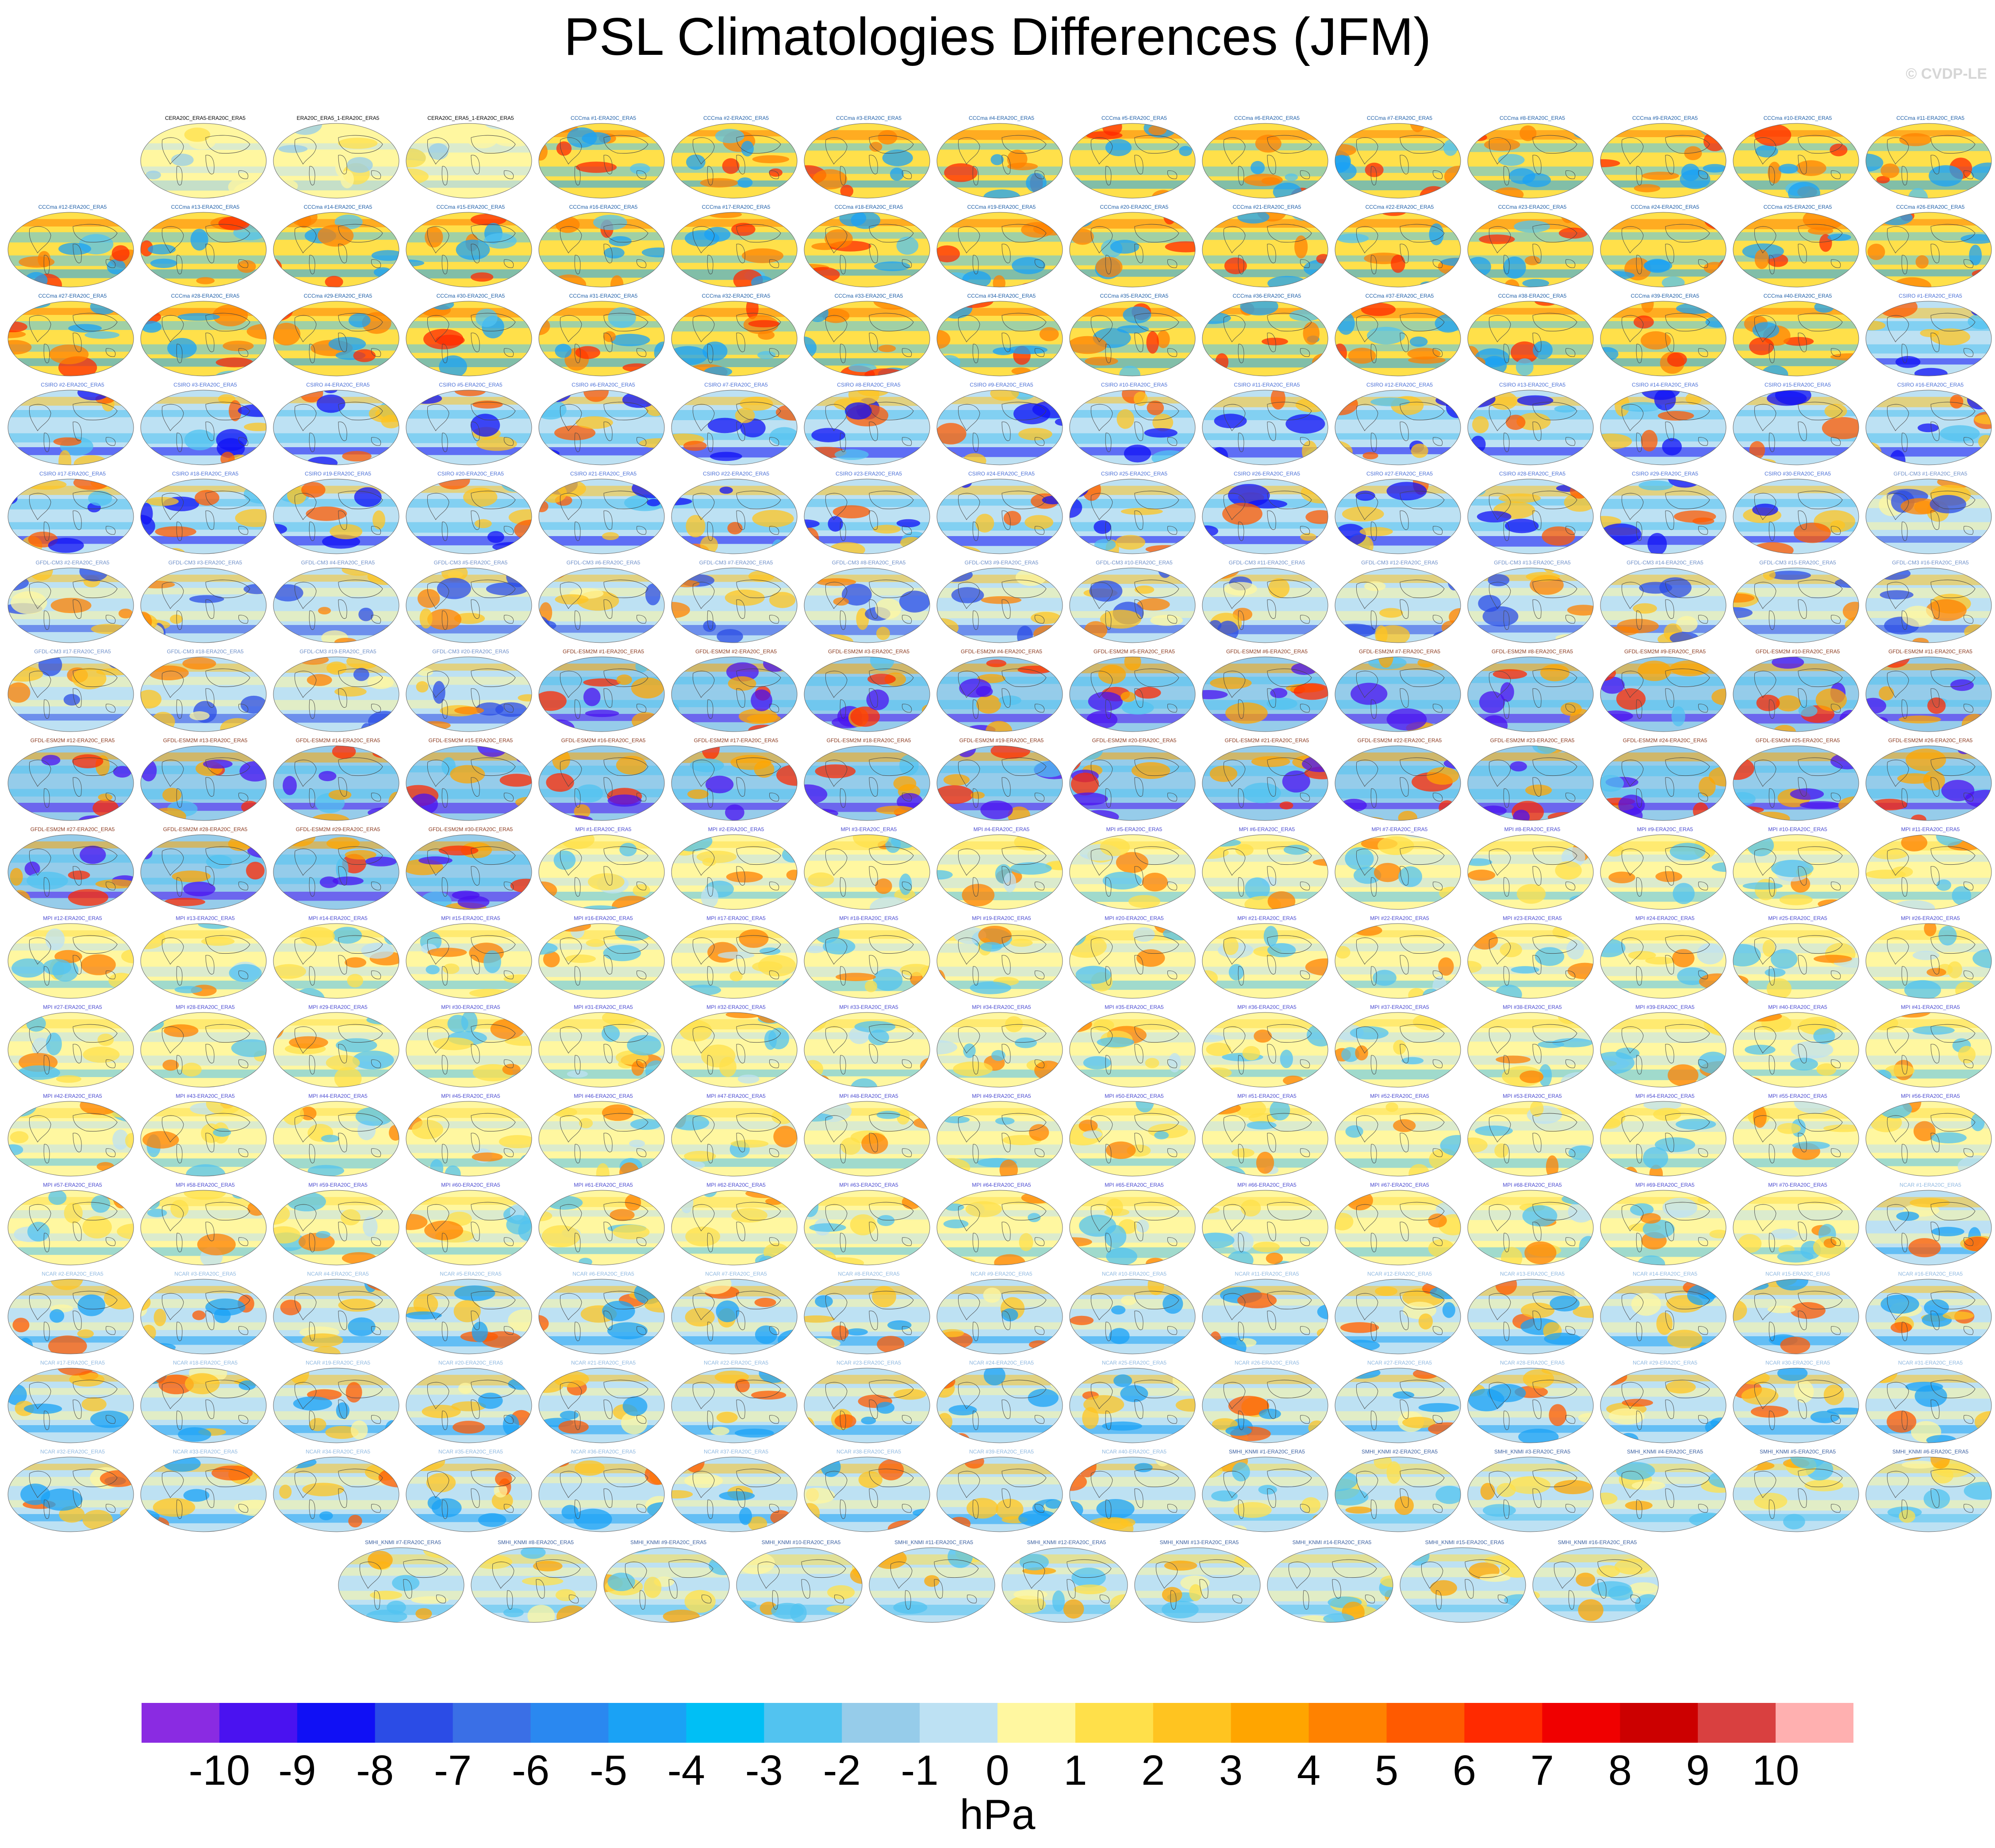 The width and height of the screenshot is (1995, 1848). Describe the element at coordinates (1797, 563) in the screenshot. I see `map-panel-title: GFDL-CM3 #15-ERA20C_ERA5` at that location.